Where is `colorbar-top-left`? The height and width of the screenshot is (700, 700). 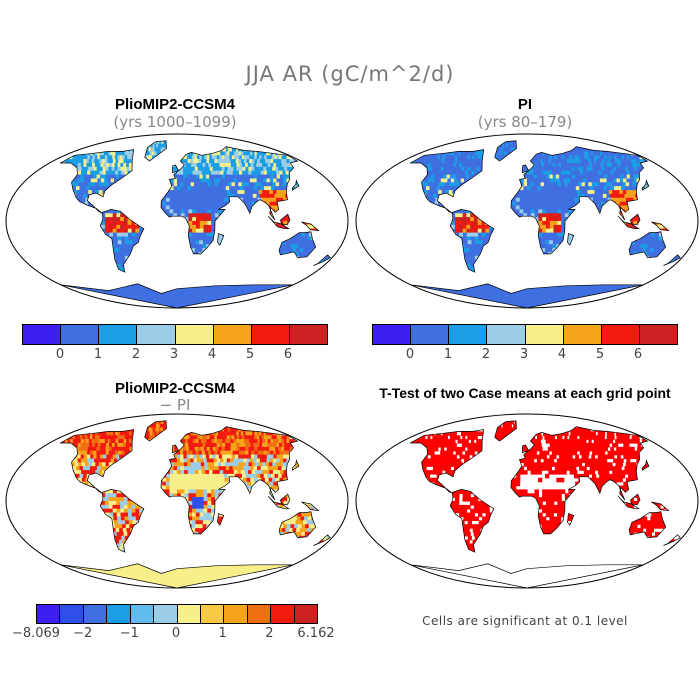 colorbar-top-left is located at coordinates (175, 334).